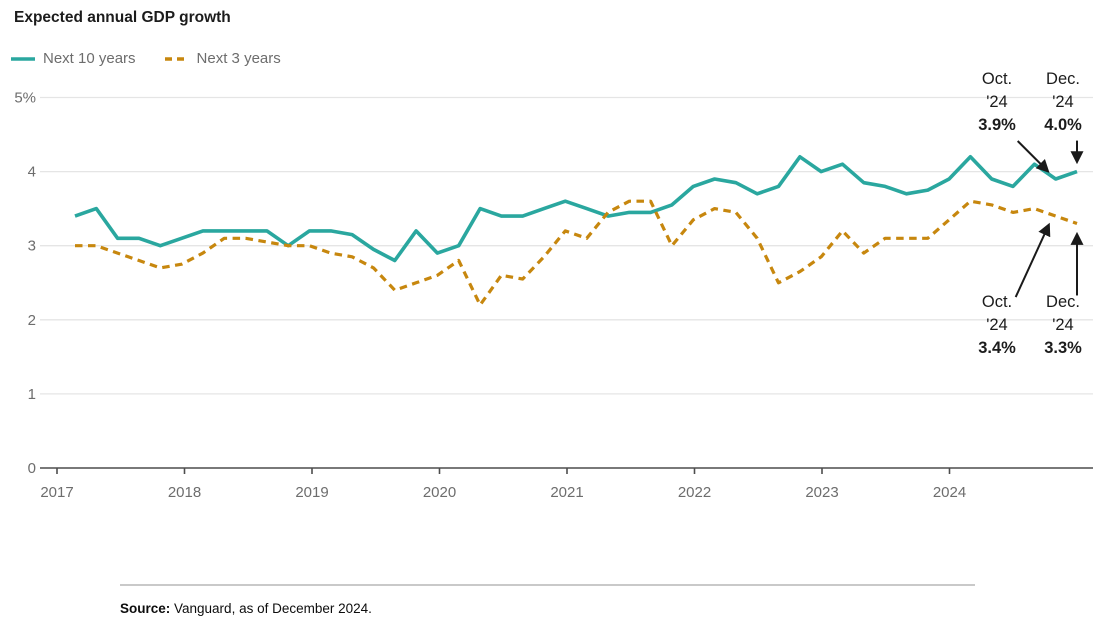  I want to click on legend-label-next-10-years: Next 10 years, so click(89, 58).